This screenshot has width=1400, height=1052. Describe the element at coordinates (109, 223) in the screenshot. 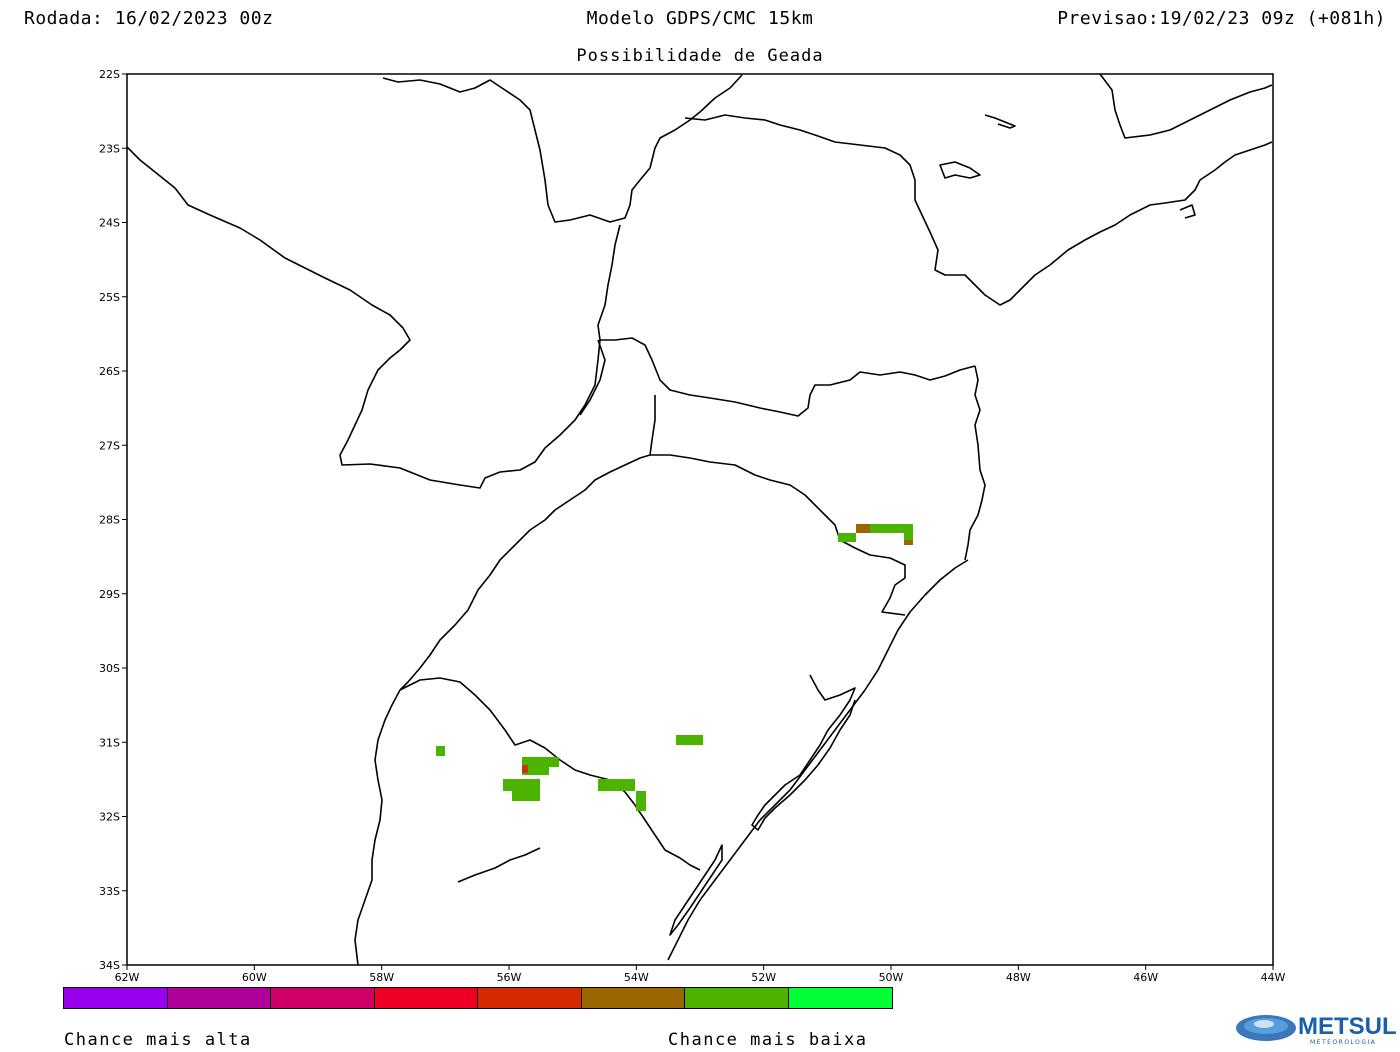

I see `lat-label-24S: 24S` at that location.